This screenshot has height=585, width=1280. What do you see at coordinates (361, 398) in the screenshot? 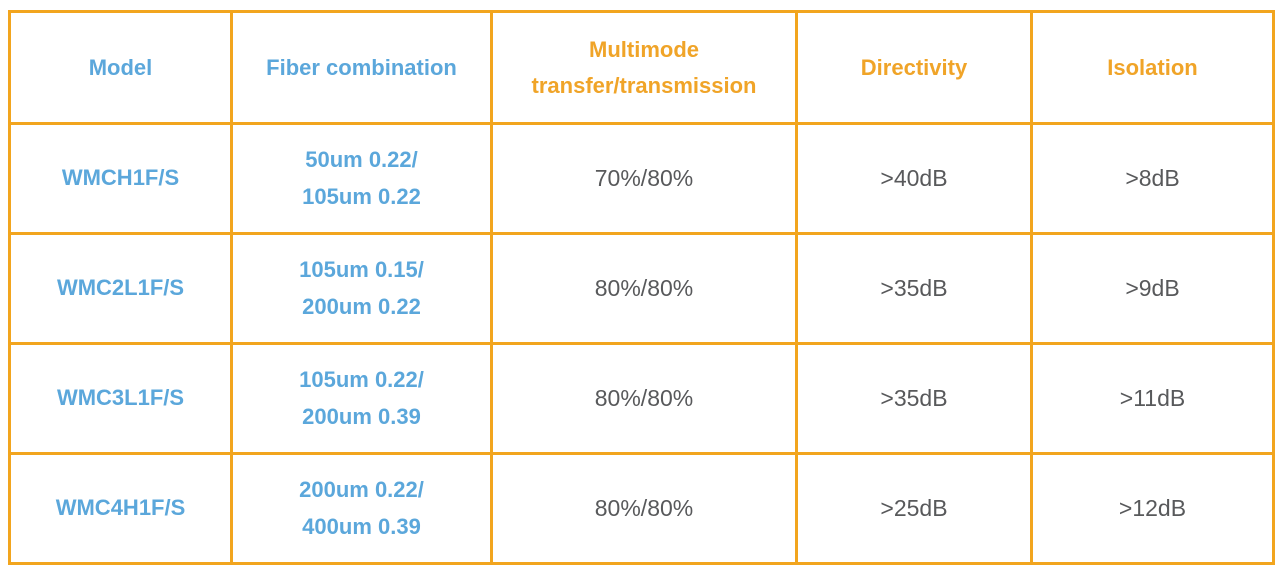
I see `cell-fiber-combination: 105um 0.22/ 200um 0.39` at bounding box center [361, 398].